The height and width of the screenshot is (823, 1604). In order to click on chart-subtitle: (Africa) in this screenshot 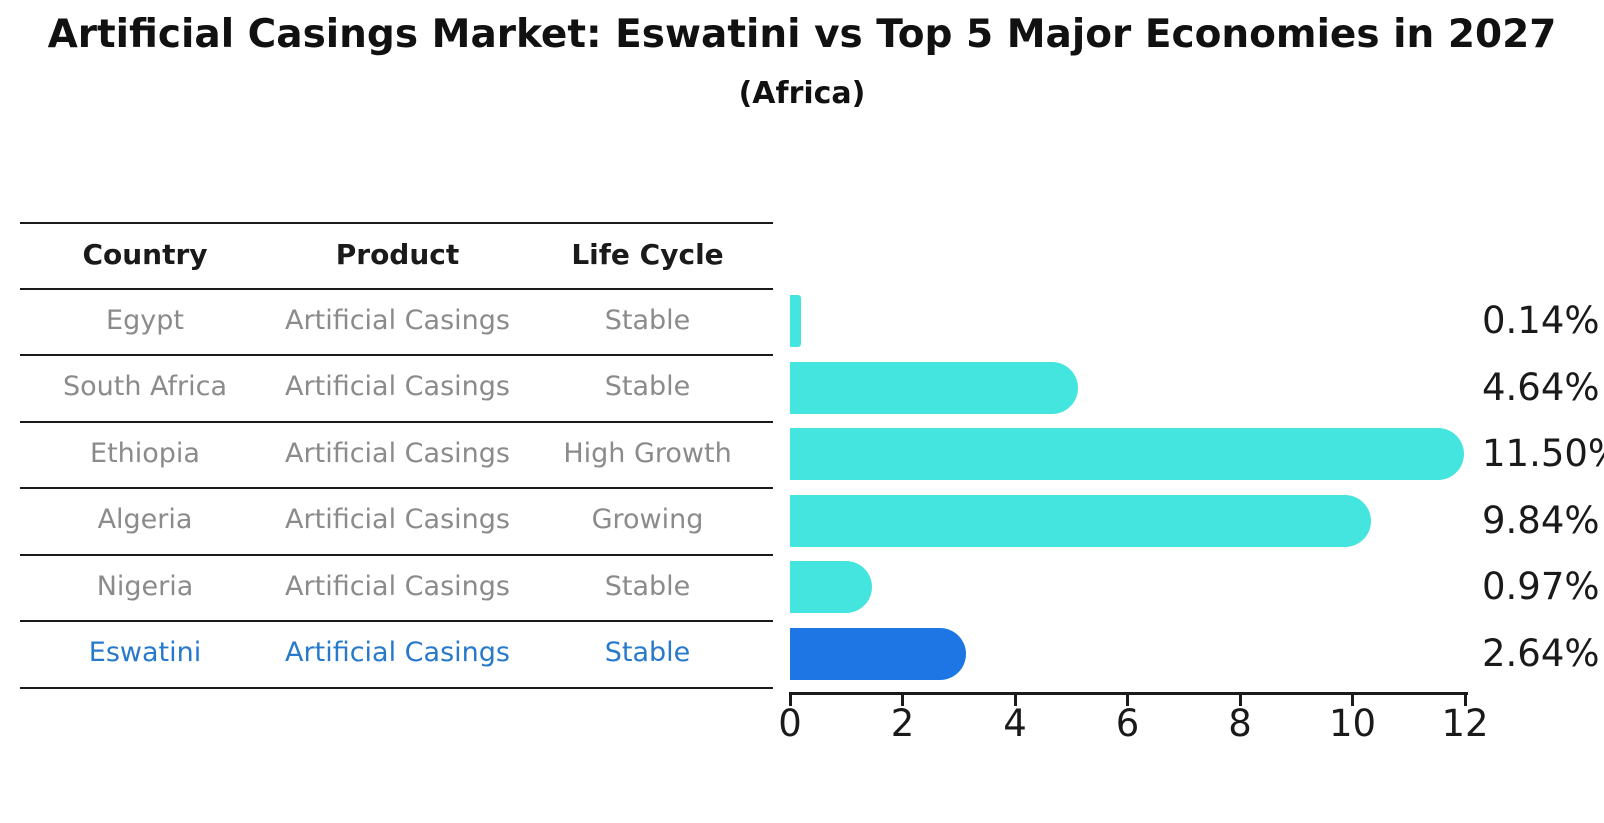, I will do `click(802, 93)`.